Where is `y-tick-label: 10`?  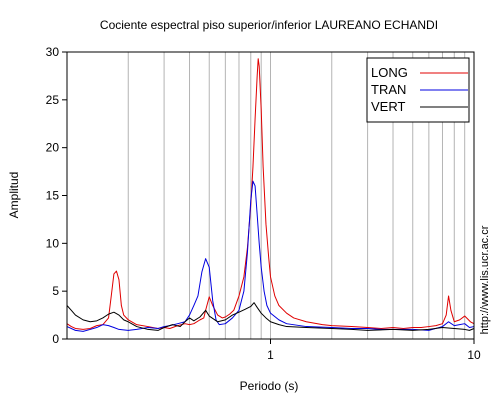 y-tick-label: 10 is located at coordinates (53, 243).